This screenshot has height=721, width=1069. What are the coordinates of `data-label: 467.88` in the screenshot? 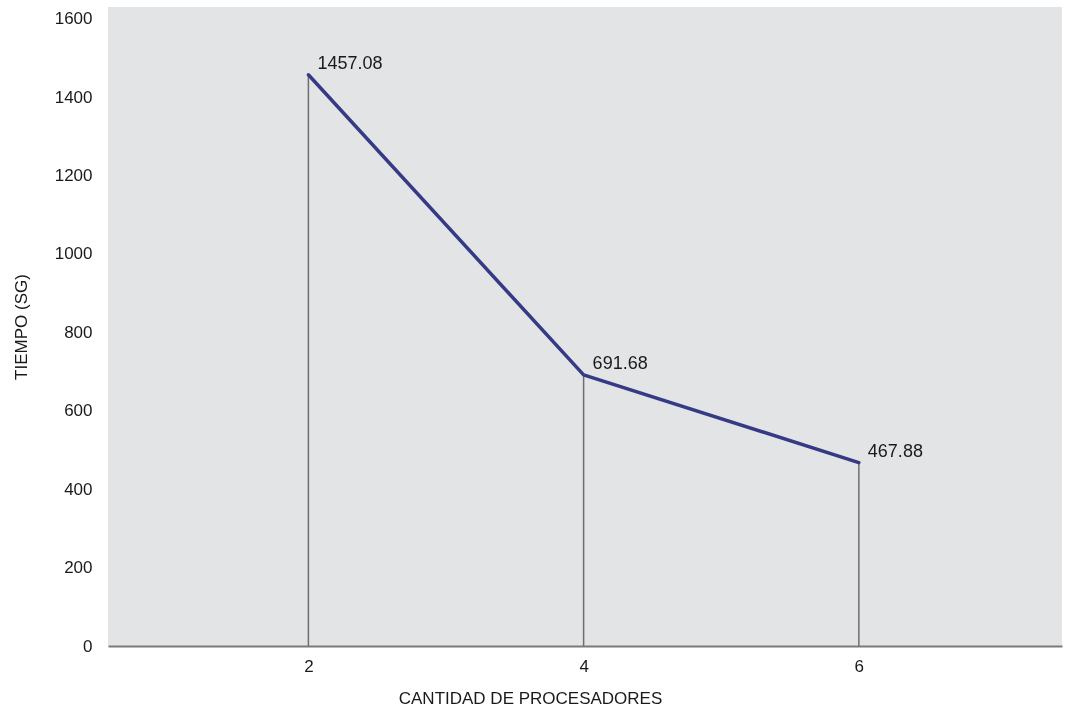 It's located at (895, 450).